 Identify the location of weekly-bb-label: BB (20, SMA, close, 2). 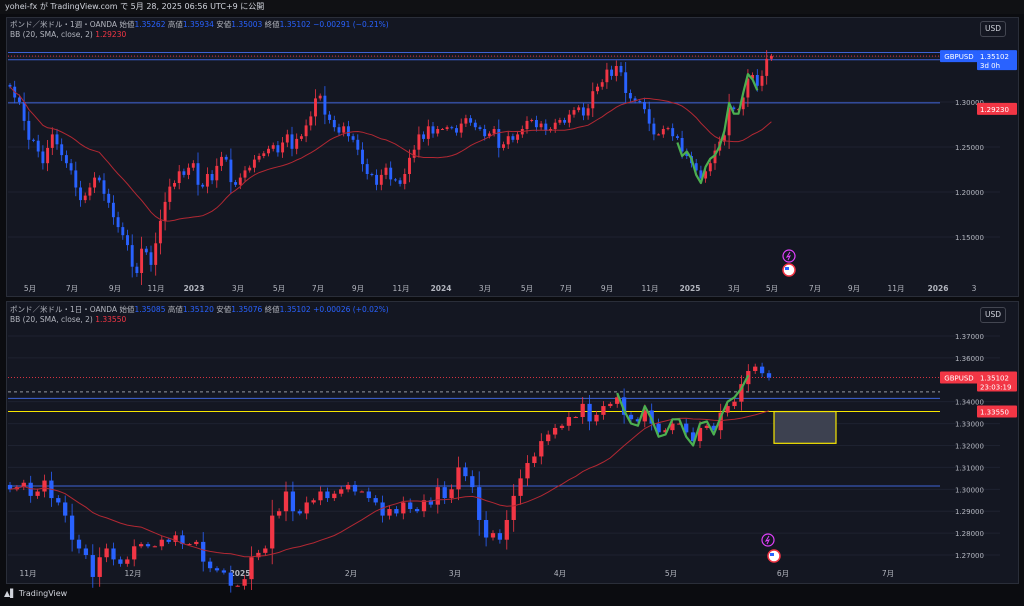
(51, 34).